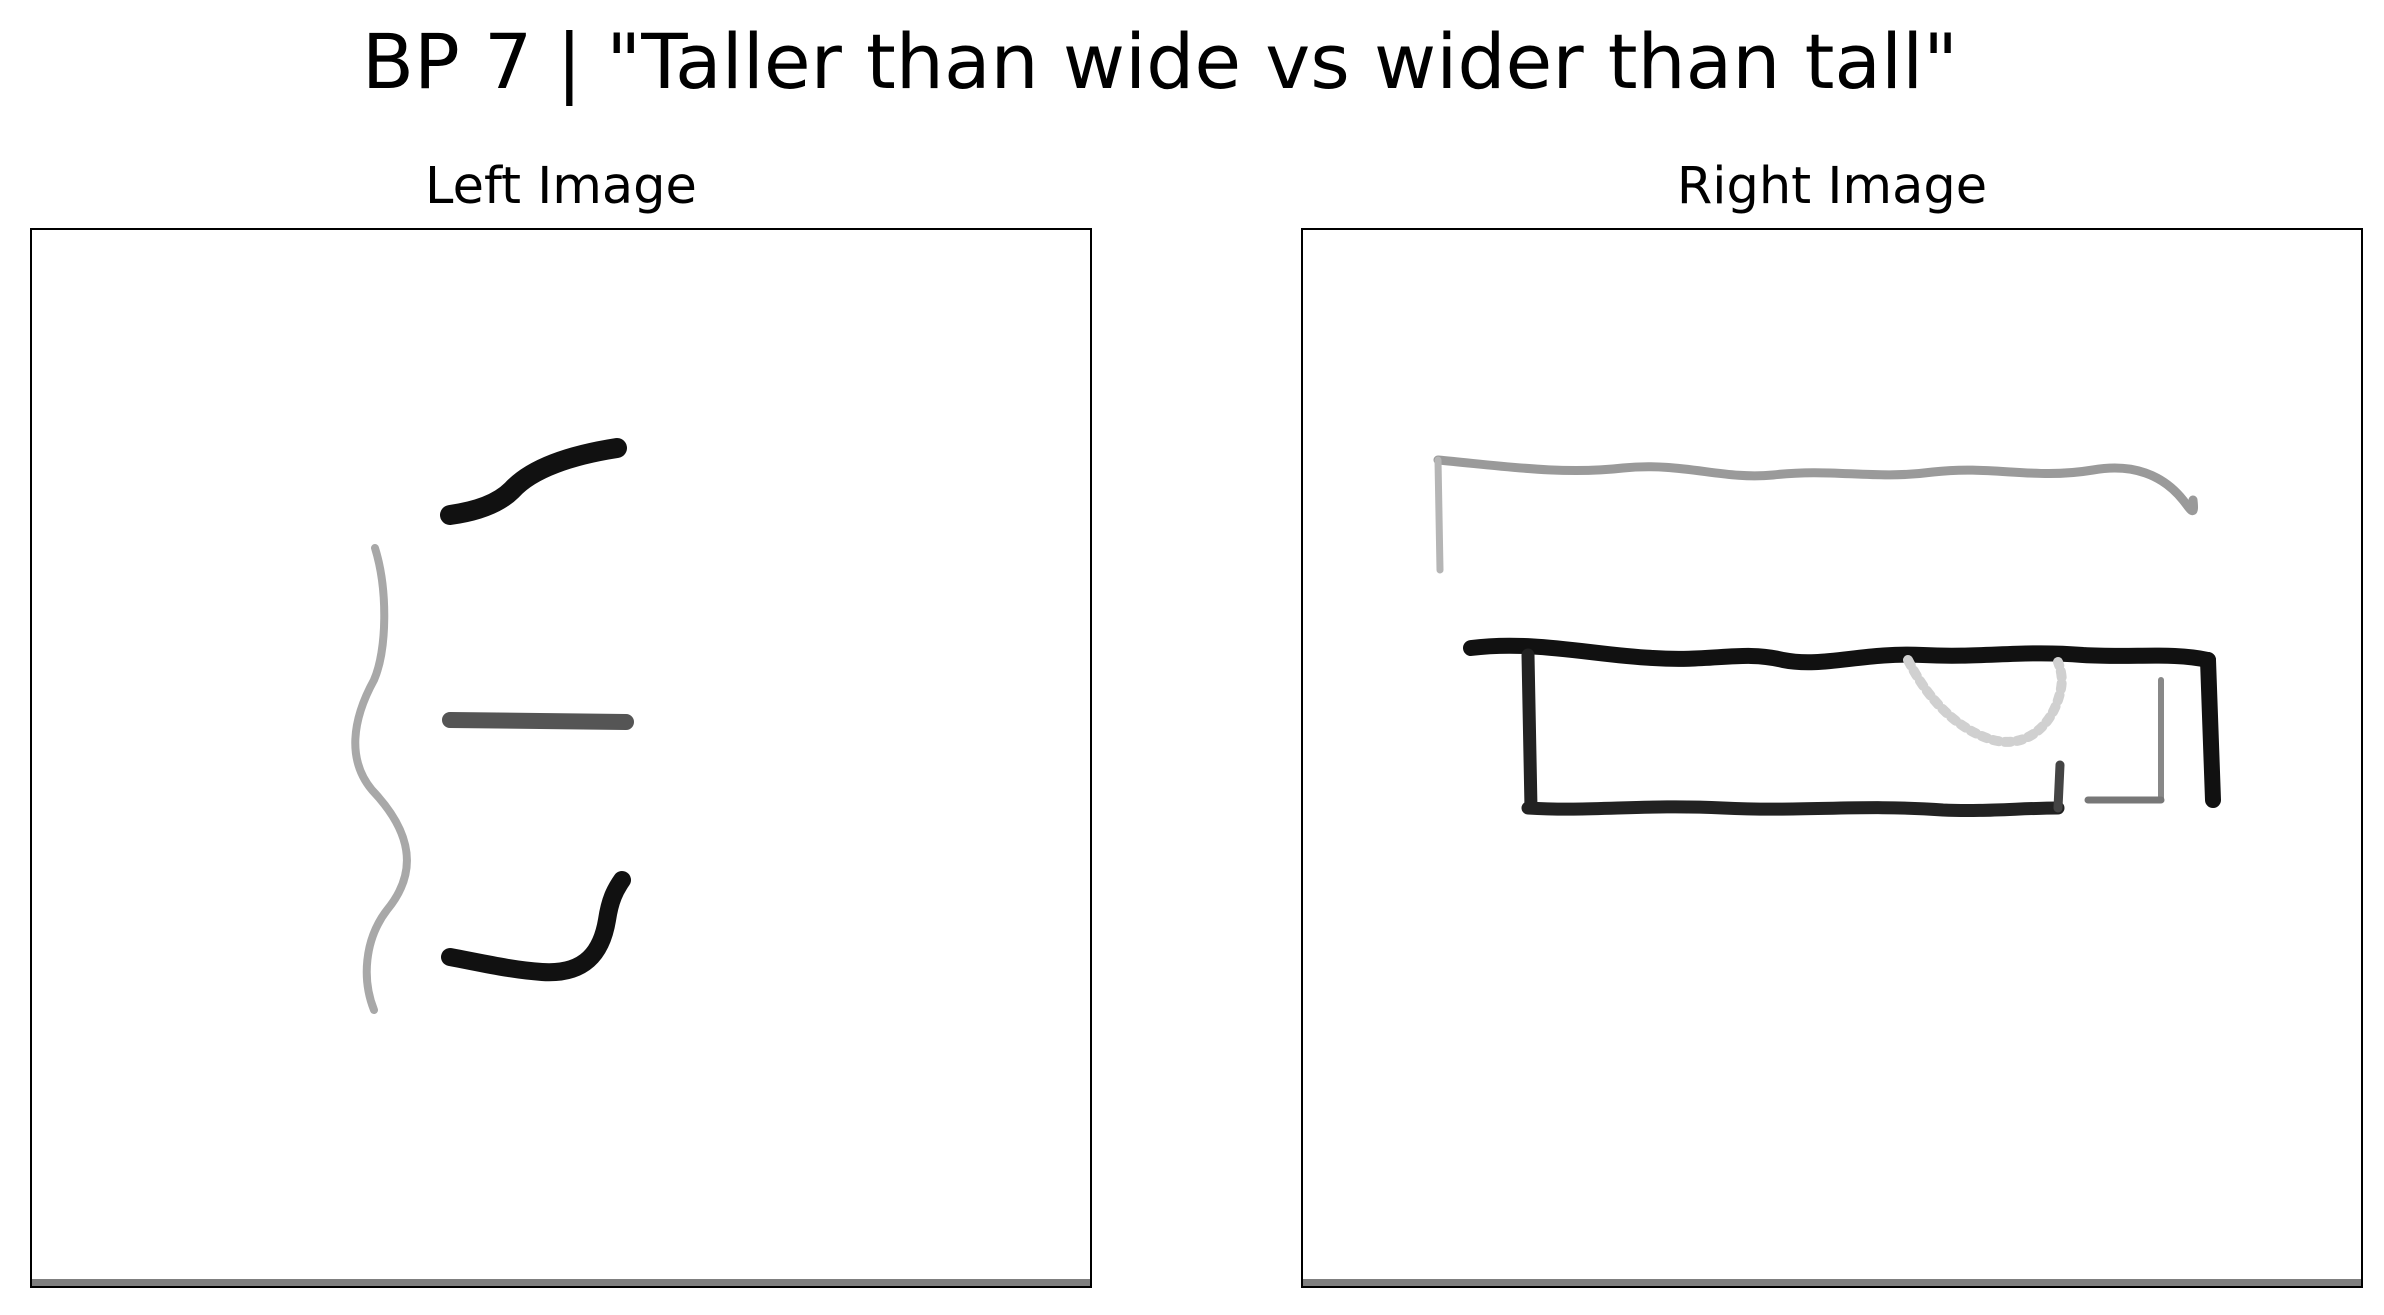 The height and width of the screenshot is (1315, 2384). What do you see at coordinates (1793, 809) in the screenshot?
I see `right-rect-bottom-edge` at bounding box center [1793, 809].